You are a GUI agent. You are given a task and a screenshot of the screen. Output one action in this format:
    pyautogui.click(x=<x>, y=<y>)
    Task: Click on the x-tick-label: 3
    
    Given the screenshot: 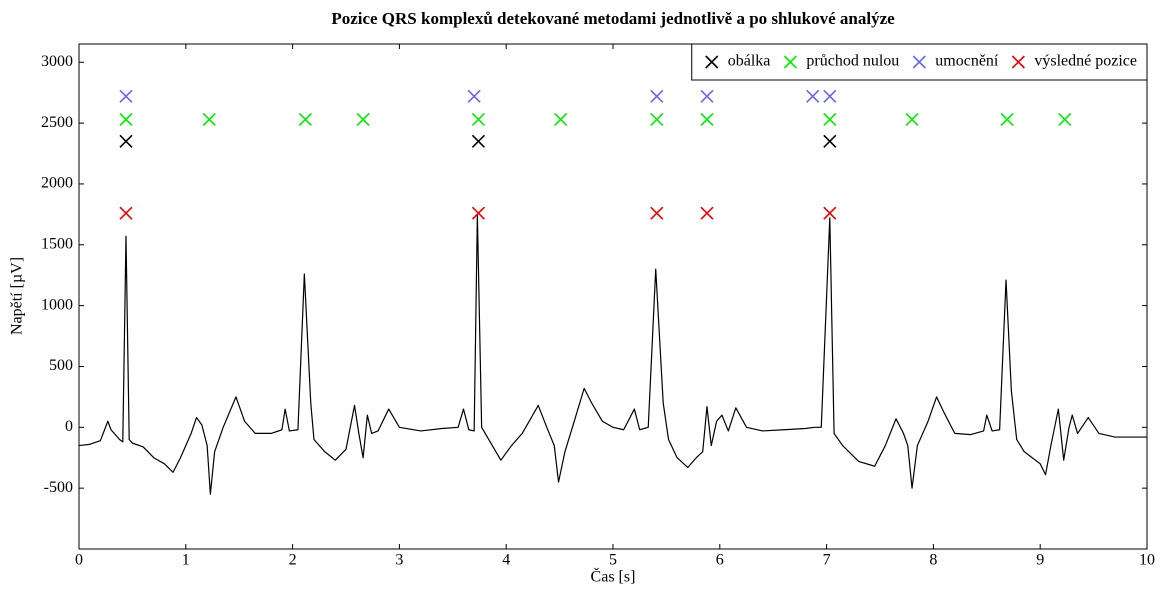 What is the action you would take?
    pyautogui.click(x=399, y=560)
    